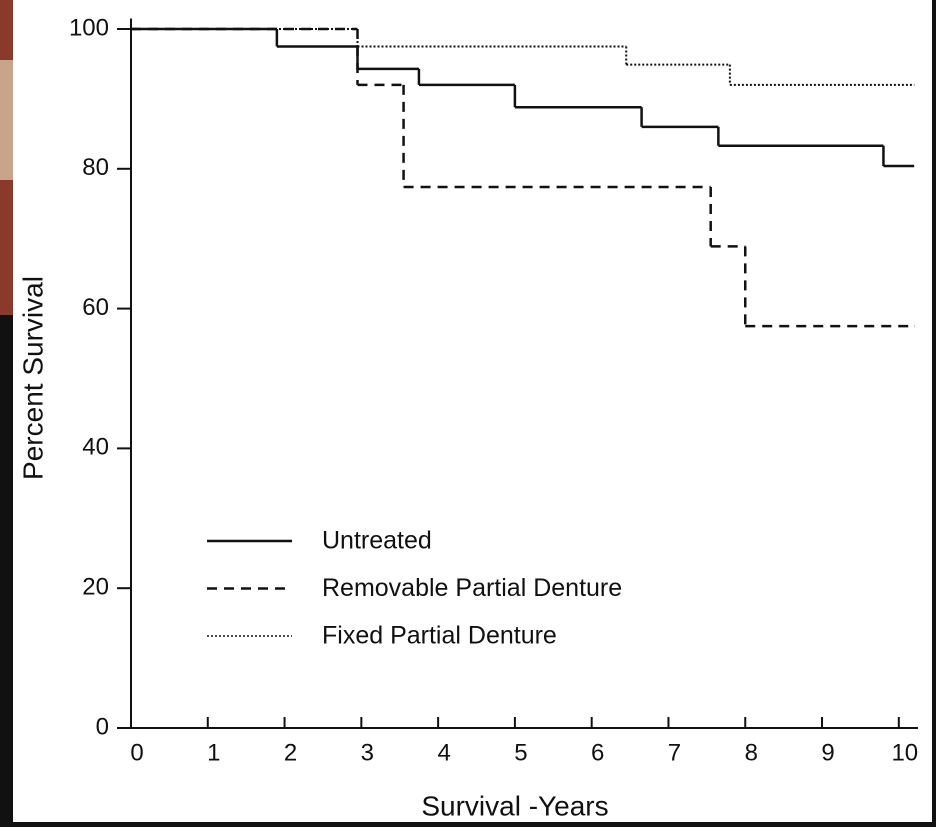 The height and width of the screenshot is (832, 936). I want to click on bottom-border, so click(468, 824).